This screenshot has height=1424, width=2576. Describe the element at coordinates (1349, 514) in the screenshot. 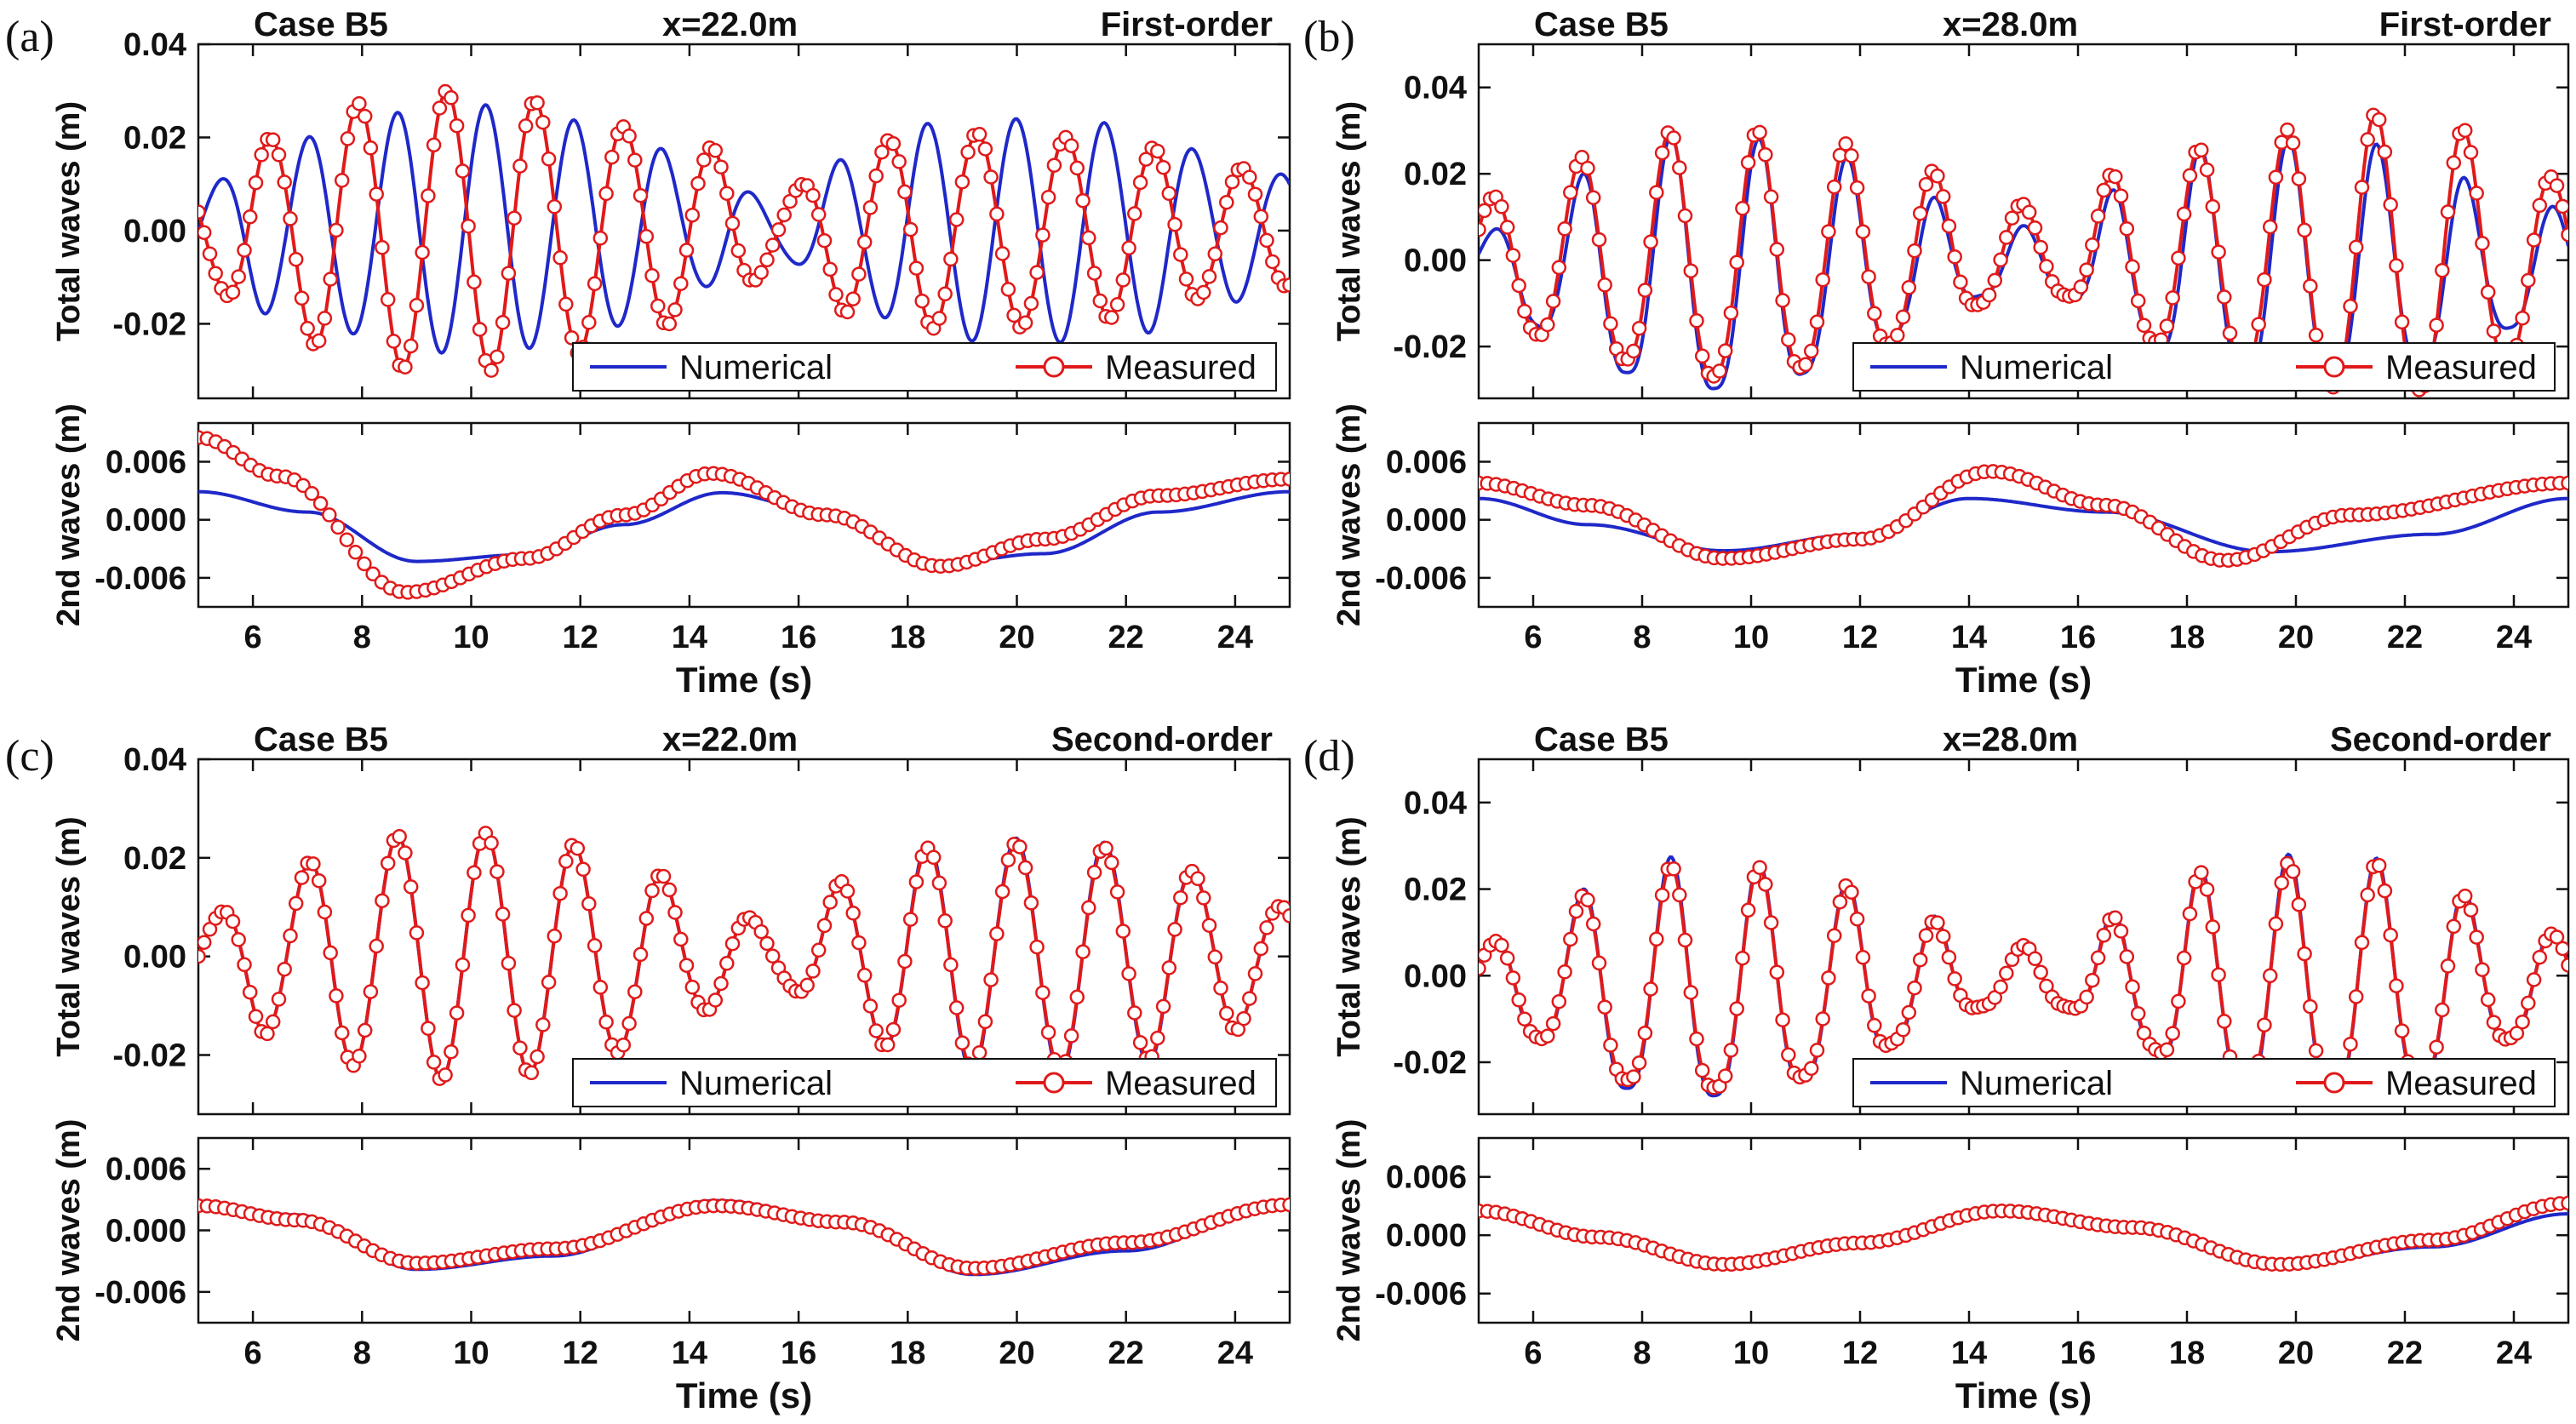

I see `y-axis-label: 2nd waves (m)` at that location.